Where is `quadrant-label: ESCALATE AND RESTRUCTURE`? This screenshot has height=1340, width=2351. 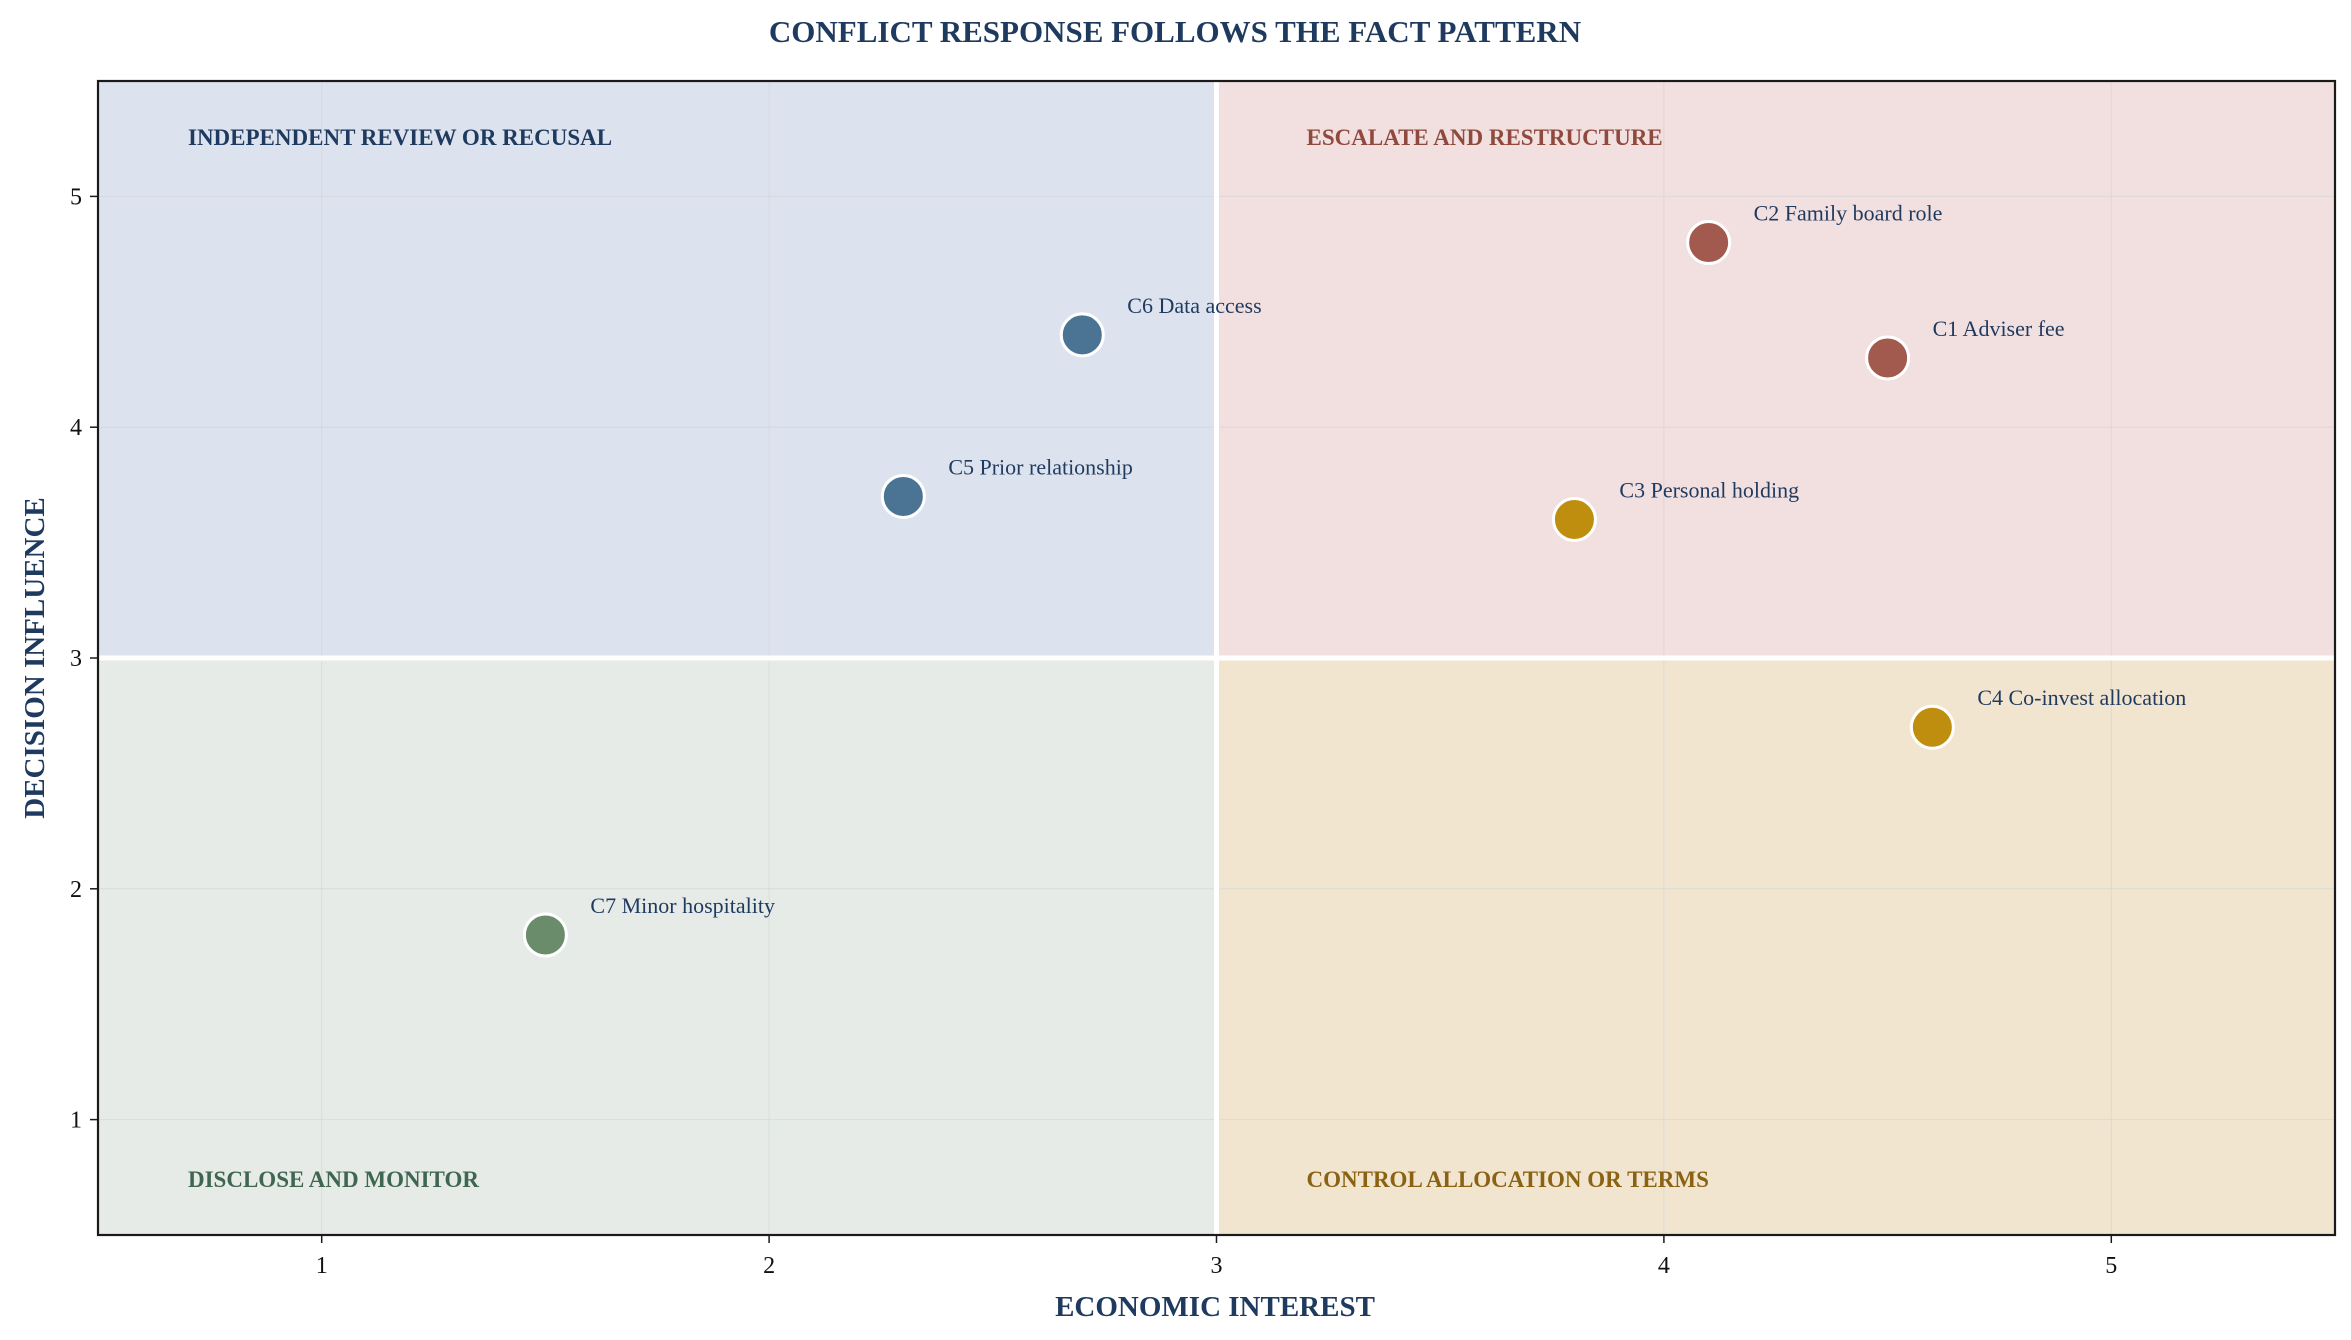
quadrant-label: ESCALATE AND RESTRUCTURE is located at coordinates (1485, 137).